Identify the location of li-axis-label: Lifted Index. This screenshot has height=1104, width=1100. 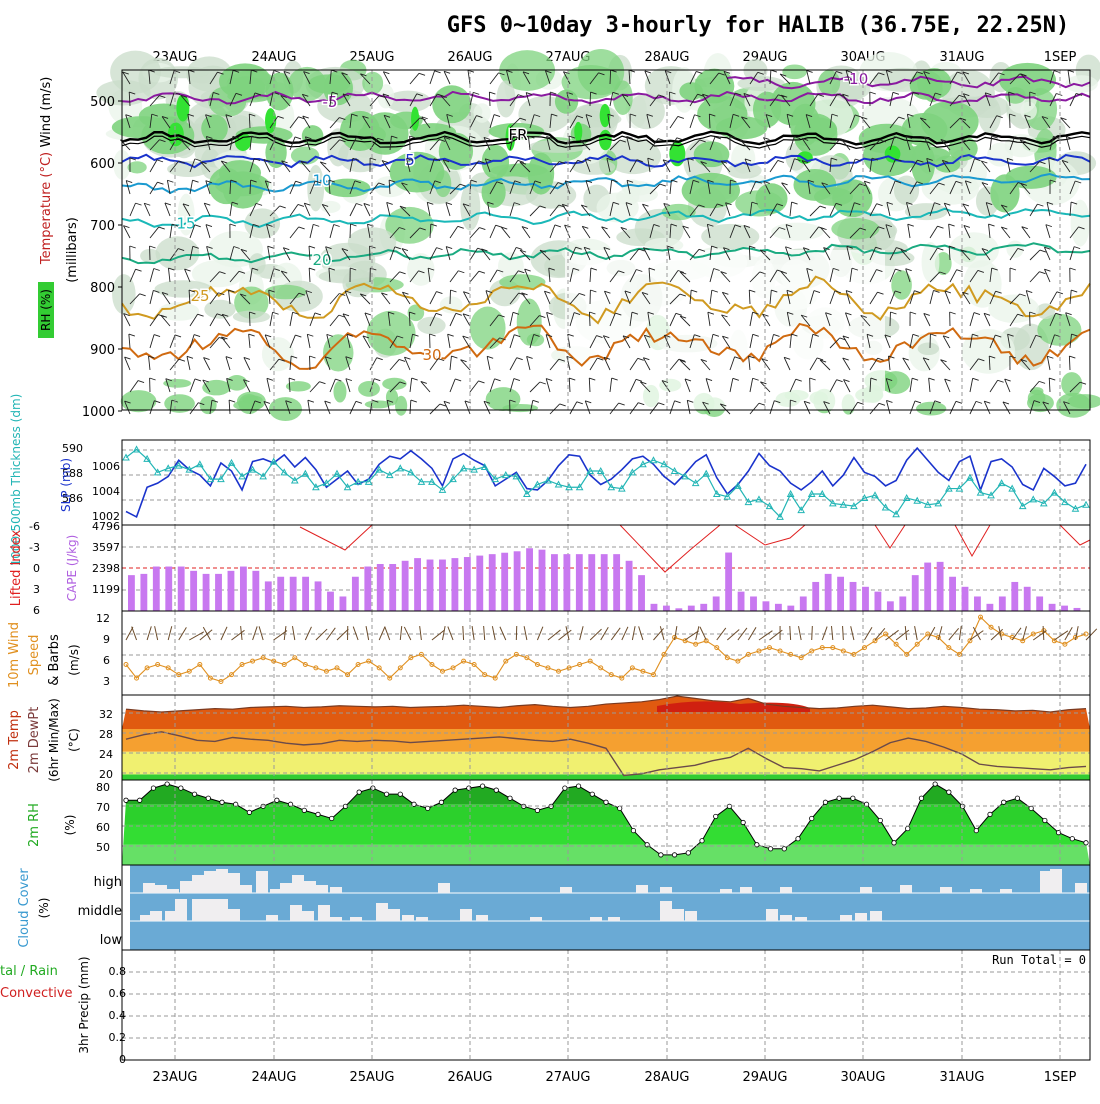
(16, 567).